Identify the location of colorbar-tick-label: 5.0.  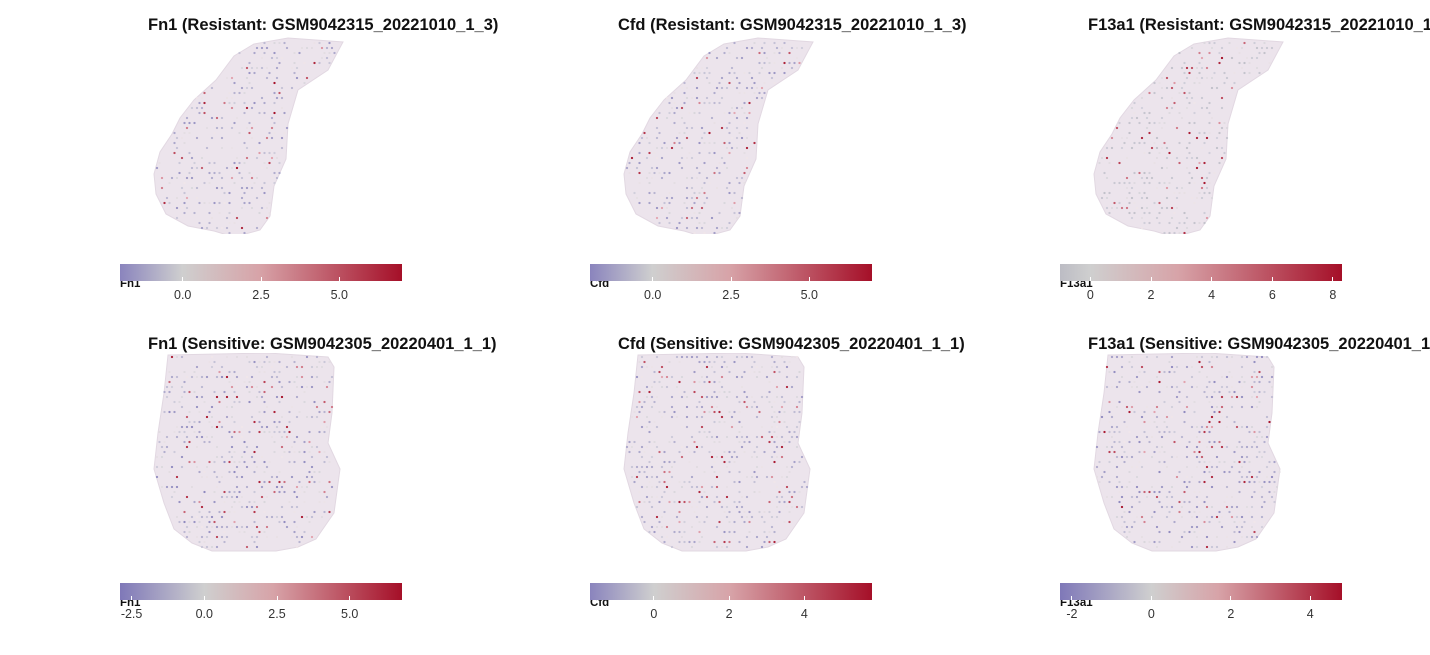
(349, 614).